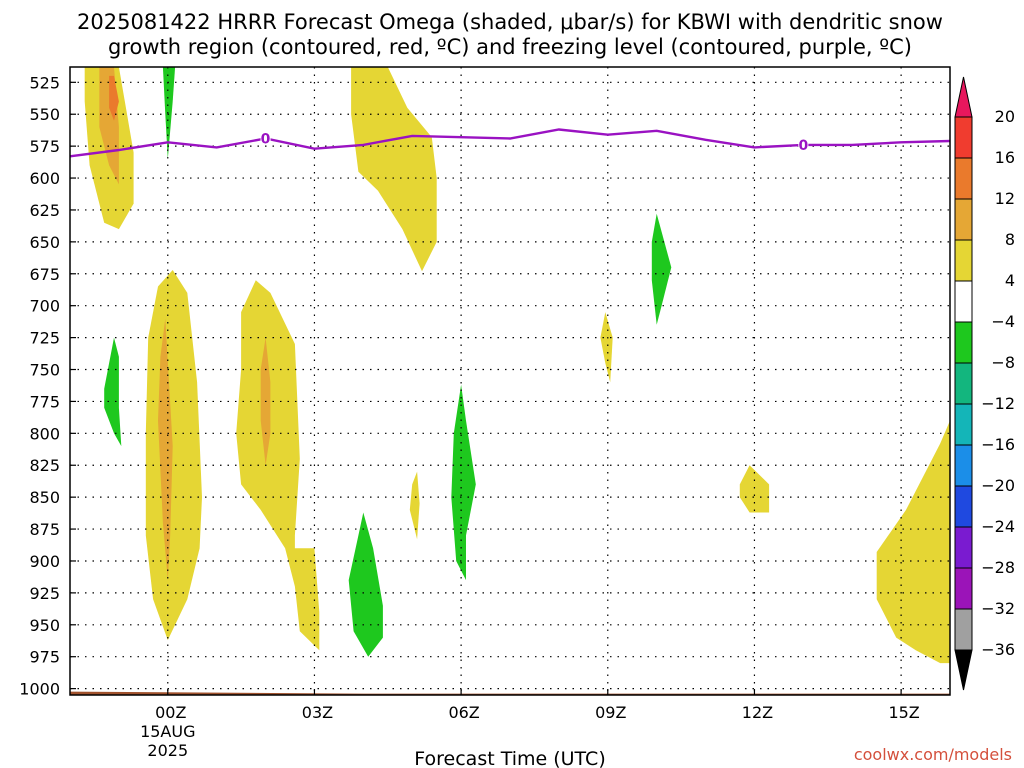  Describe the element at coordinates (44, 146) in the screenshot. I see `y-tick-label-575: 575` at that location.